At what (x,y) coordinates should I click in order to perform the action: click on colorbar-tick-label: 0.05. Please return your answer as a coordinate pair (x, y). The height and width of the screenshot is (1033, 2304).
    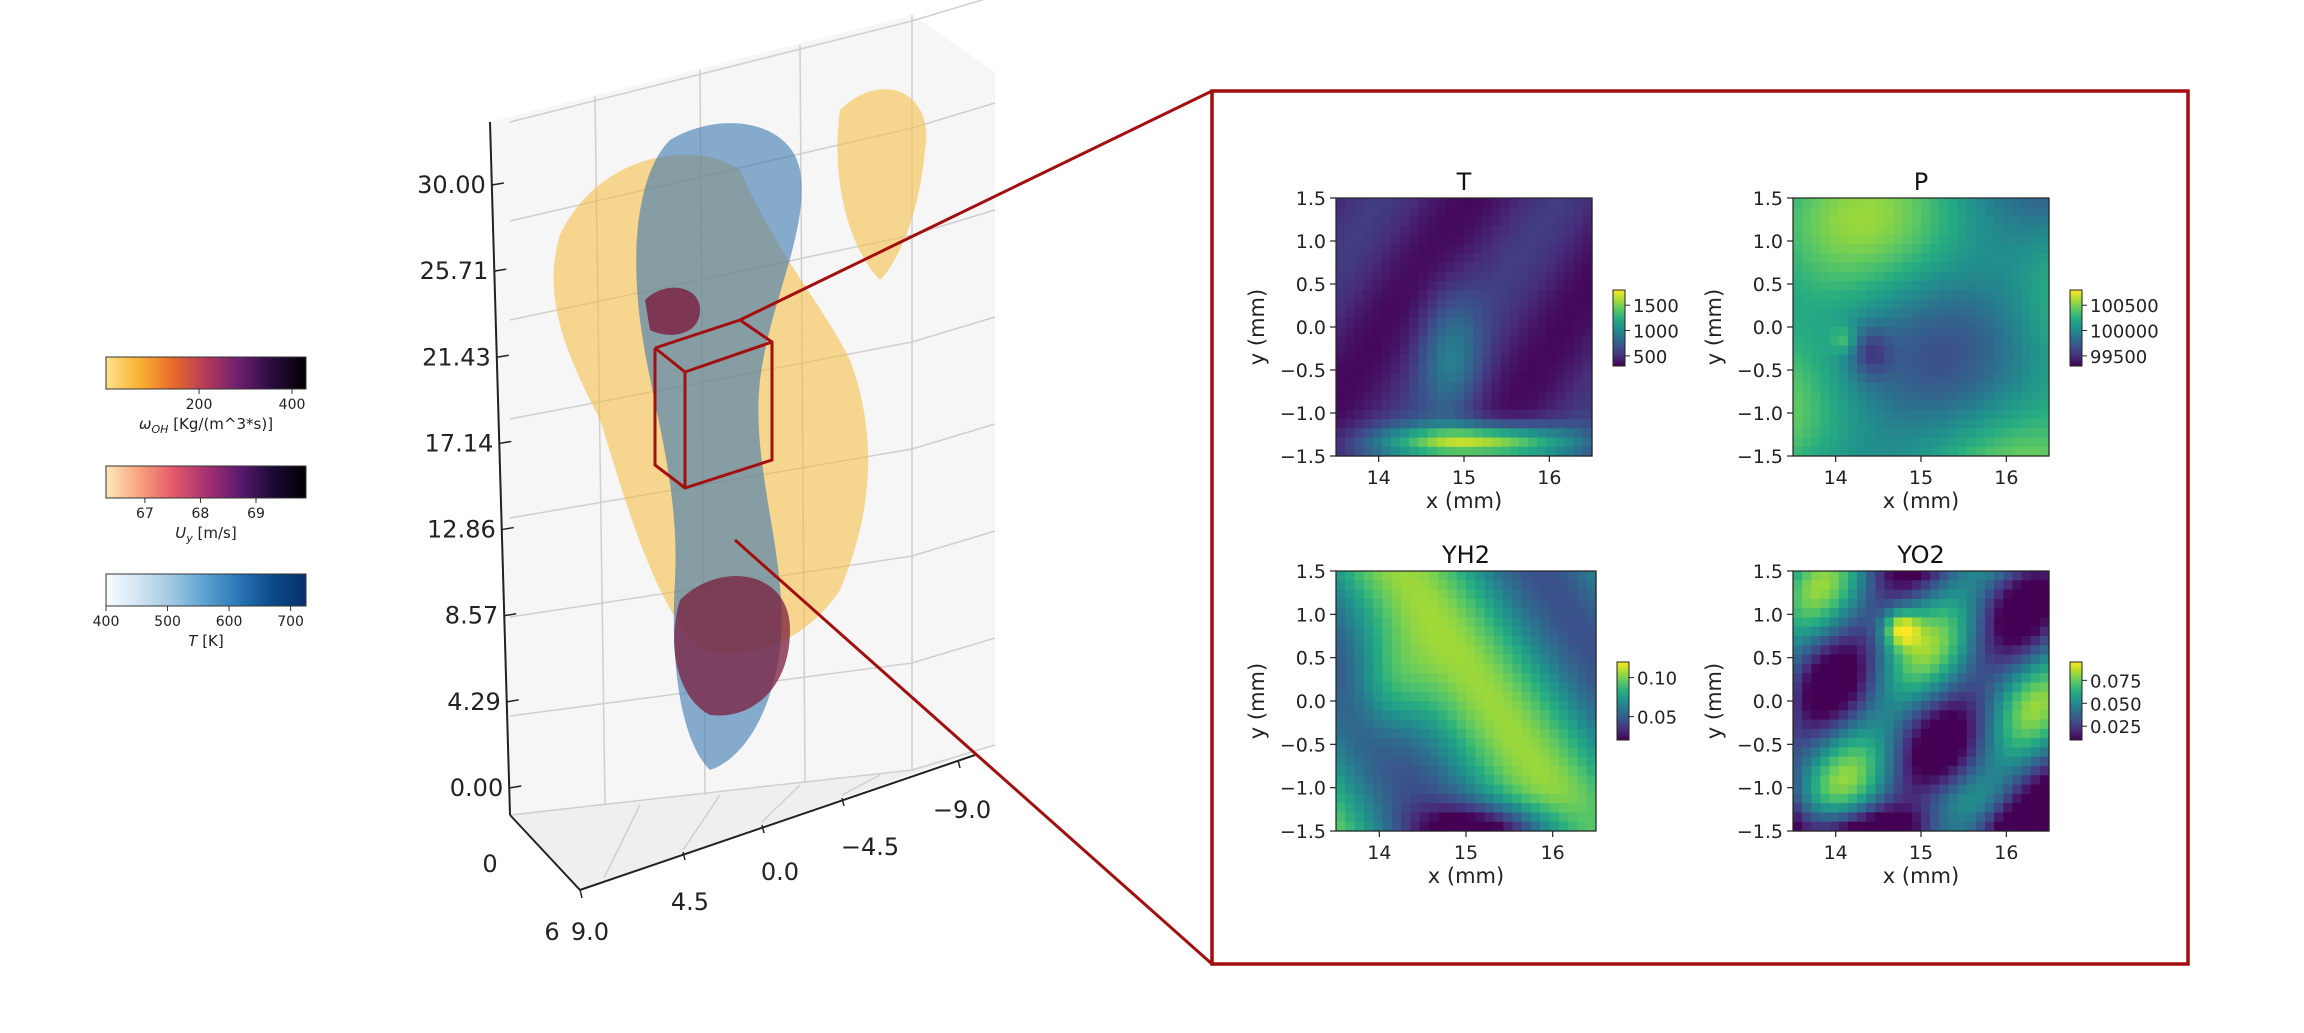
    Looking at the image, I should click on (1657, 718).